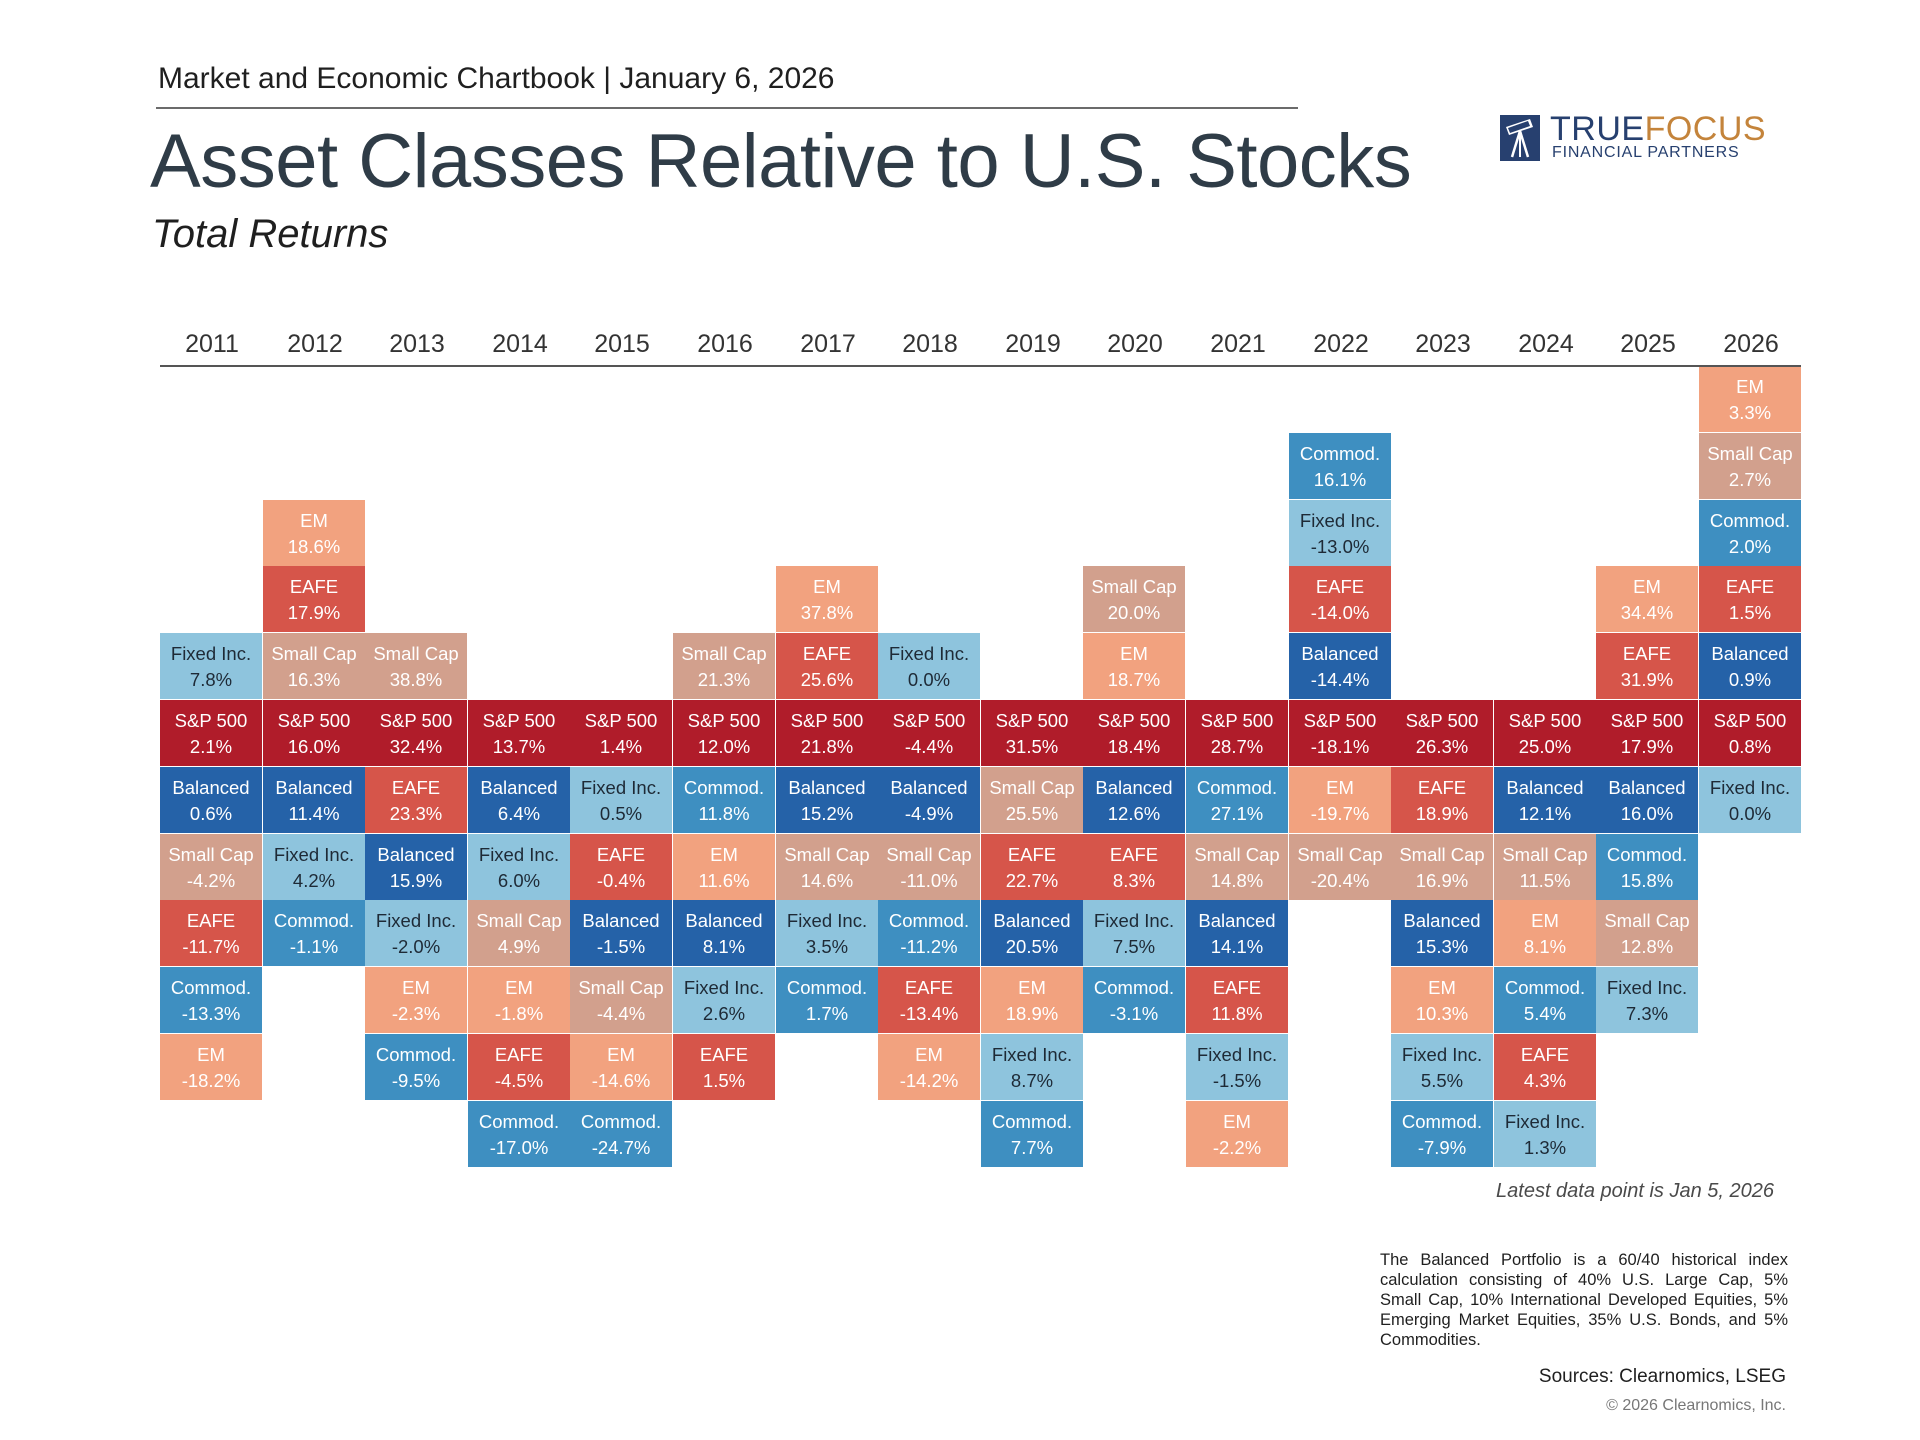 This screenshot has width=1920, height=1440. I want to click on quilt-cell-em-2011: EM -18.2%, so click(211, 1067).